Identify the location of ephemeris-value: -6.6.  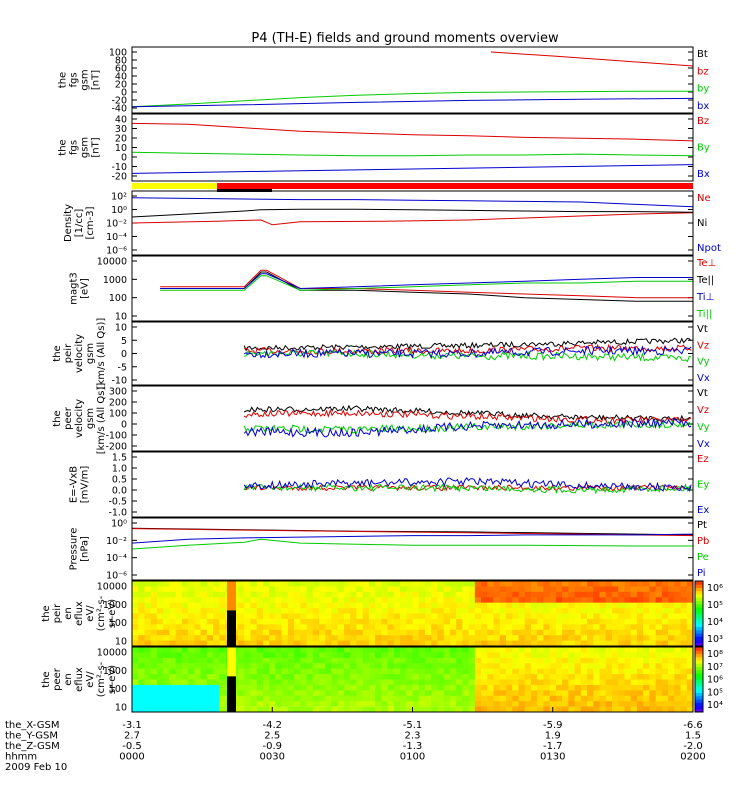
(693, 725).